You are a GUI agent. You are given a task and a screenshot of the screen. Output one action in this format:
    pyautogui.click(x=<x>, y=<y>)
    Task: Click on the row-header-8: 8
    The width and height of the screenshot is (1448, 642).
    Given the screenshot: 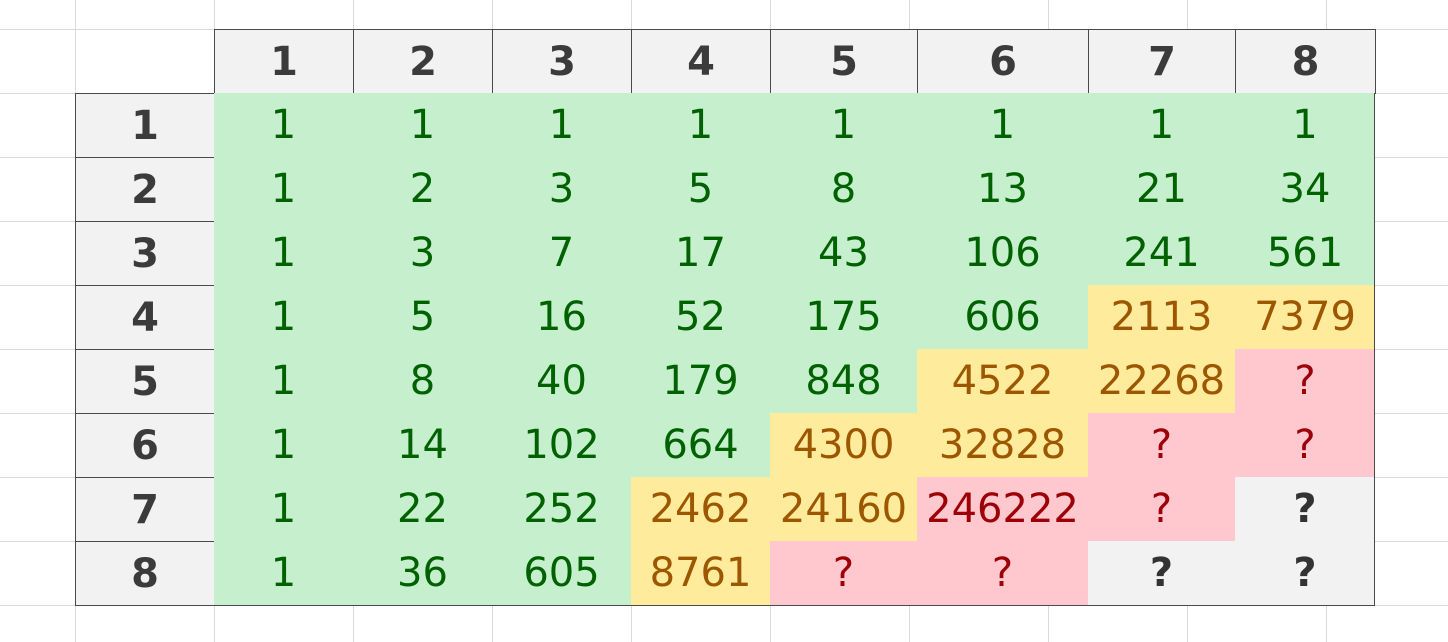 What is the action you would take?
    pyautogui.click(x=145, y=573)
    